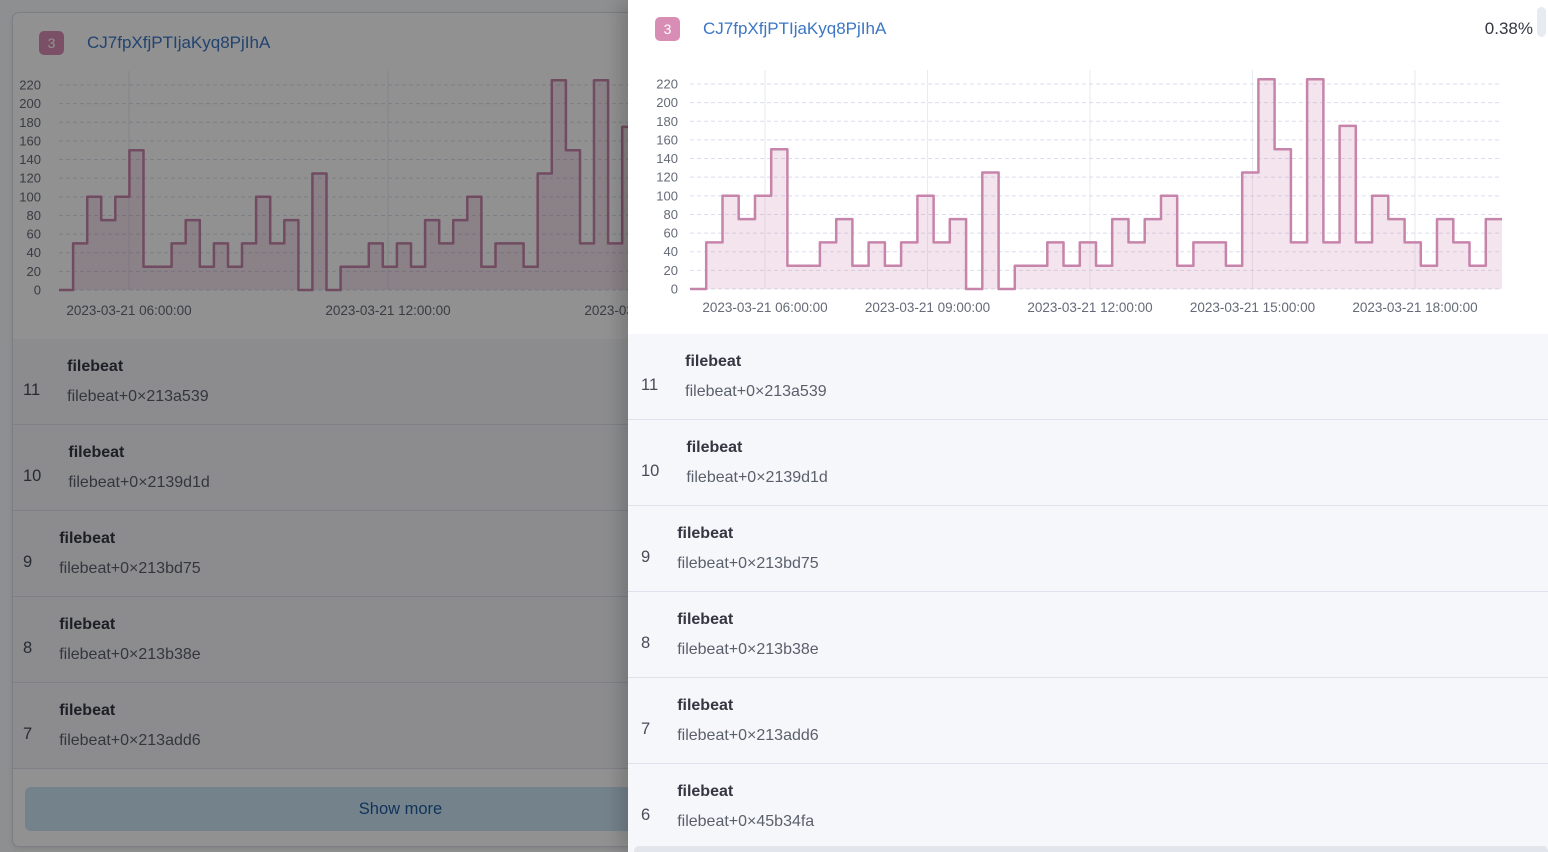  I want to click on partial-next-element, so click(1091, 849).